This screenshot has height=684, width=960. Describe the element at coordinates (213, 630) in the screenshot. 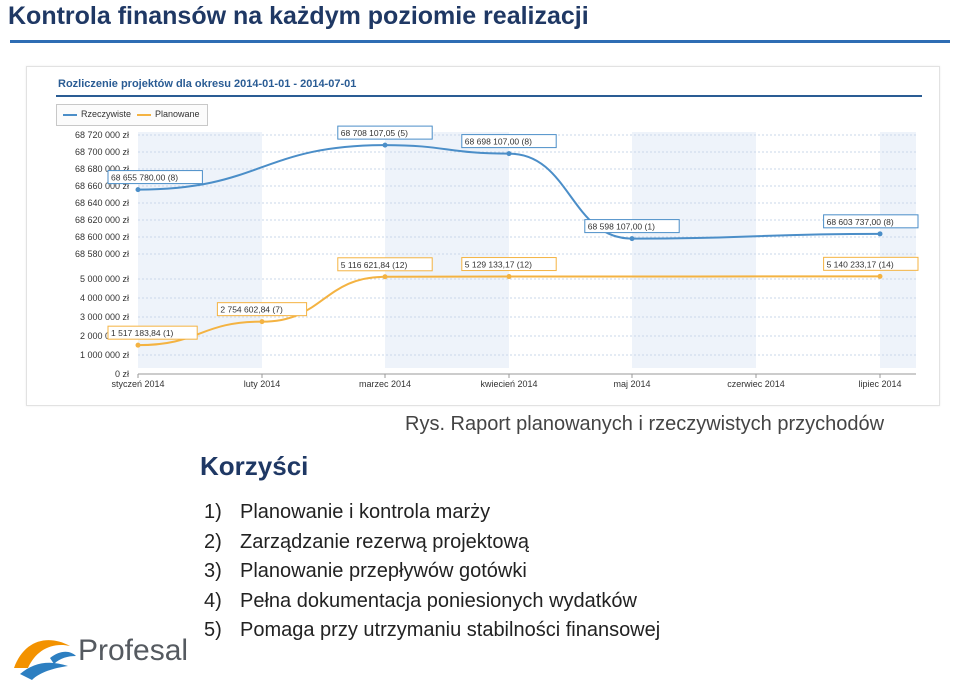

I see `benefit-number: 5)` at that location.